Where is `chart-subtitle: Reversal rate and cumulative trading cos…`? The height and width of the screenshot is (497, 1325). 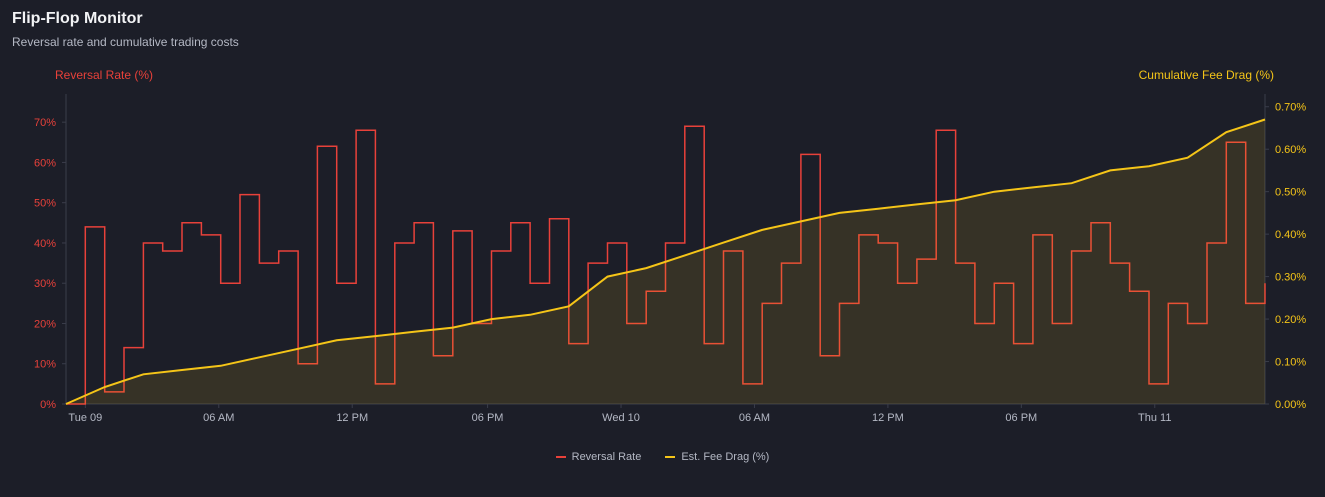
chart-subtitle: Reversal rate and cumulative trading cos… is located at coordinates (125, 42).